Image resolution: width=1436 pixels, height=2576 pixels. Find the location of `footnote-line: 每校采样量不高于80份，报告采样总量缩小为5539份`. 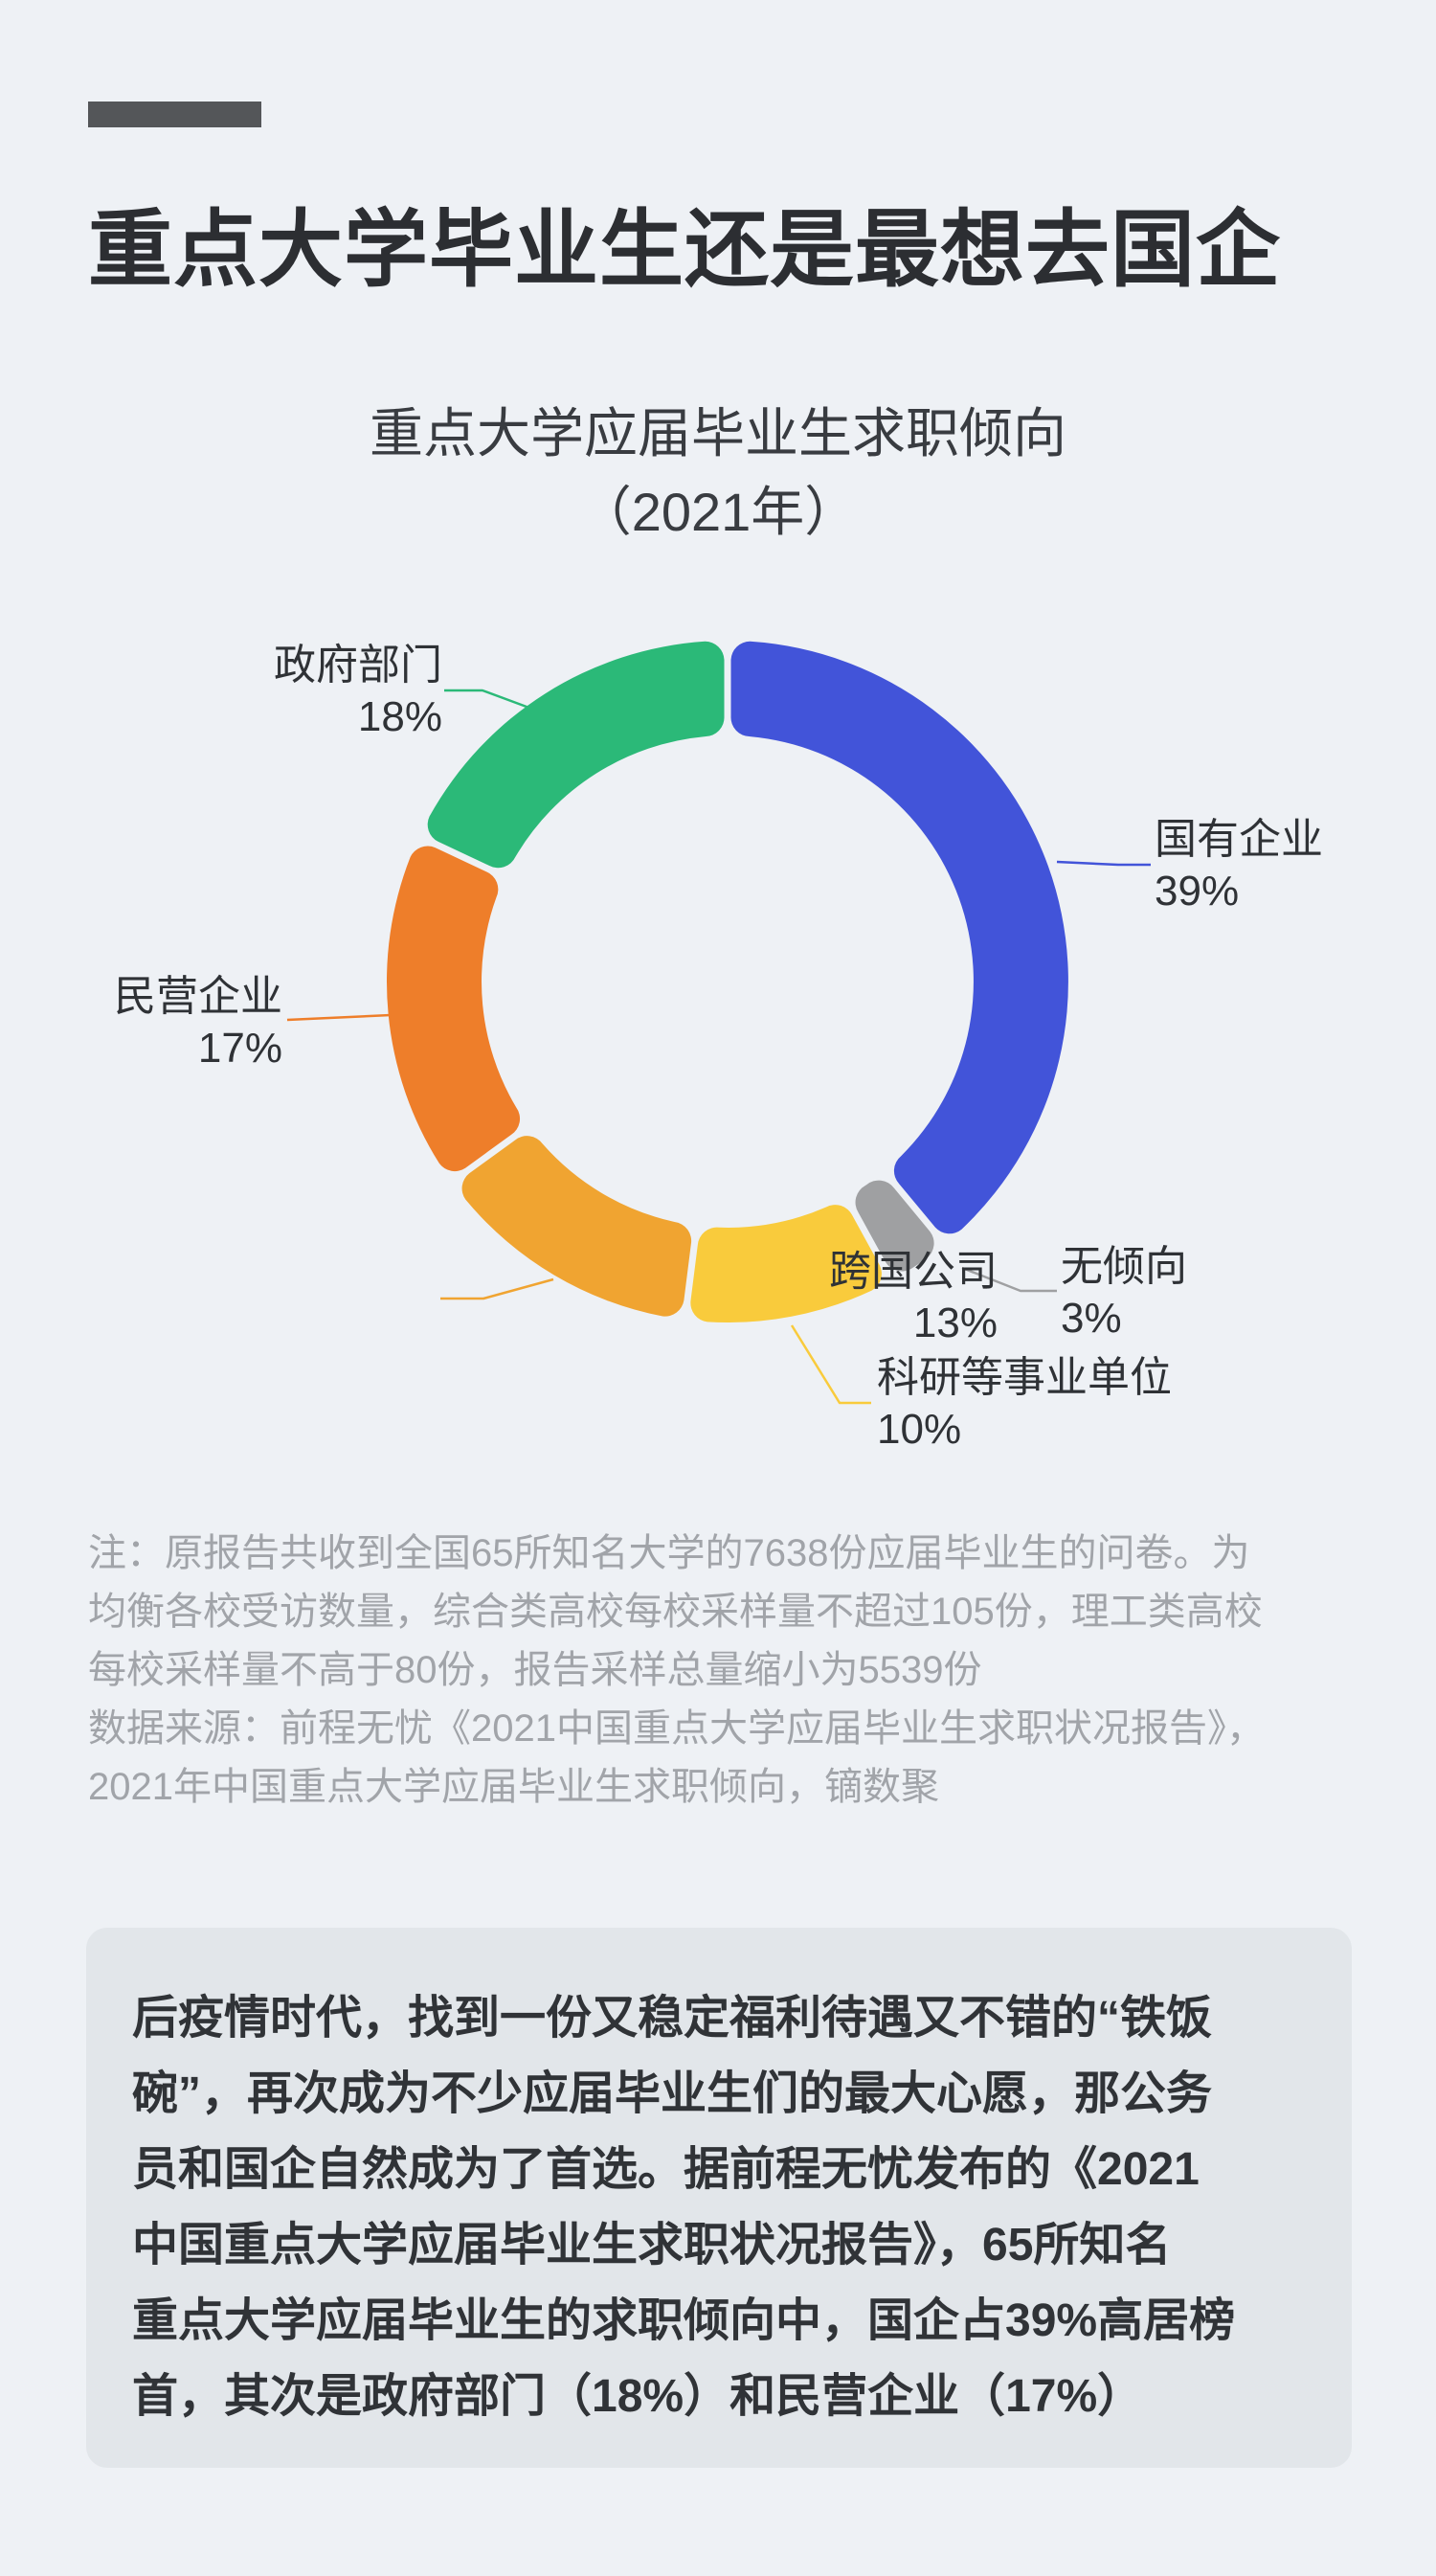

footnote-line: 每校采样量不高于80份，报告采样总量缩小为5539份 is located at coordinates (535, 1670).